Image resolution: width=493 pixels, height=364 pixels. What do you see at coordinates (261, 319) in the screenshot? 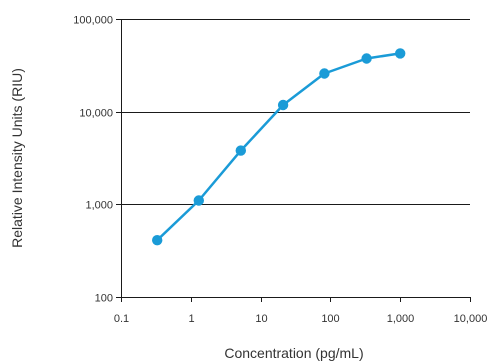
I see `x-tick-label: 10` at bounding box center [261, 319].